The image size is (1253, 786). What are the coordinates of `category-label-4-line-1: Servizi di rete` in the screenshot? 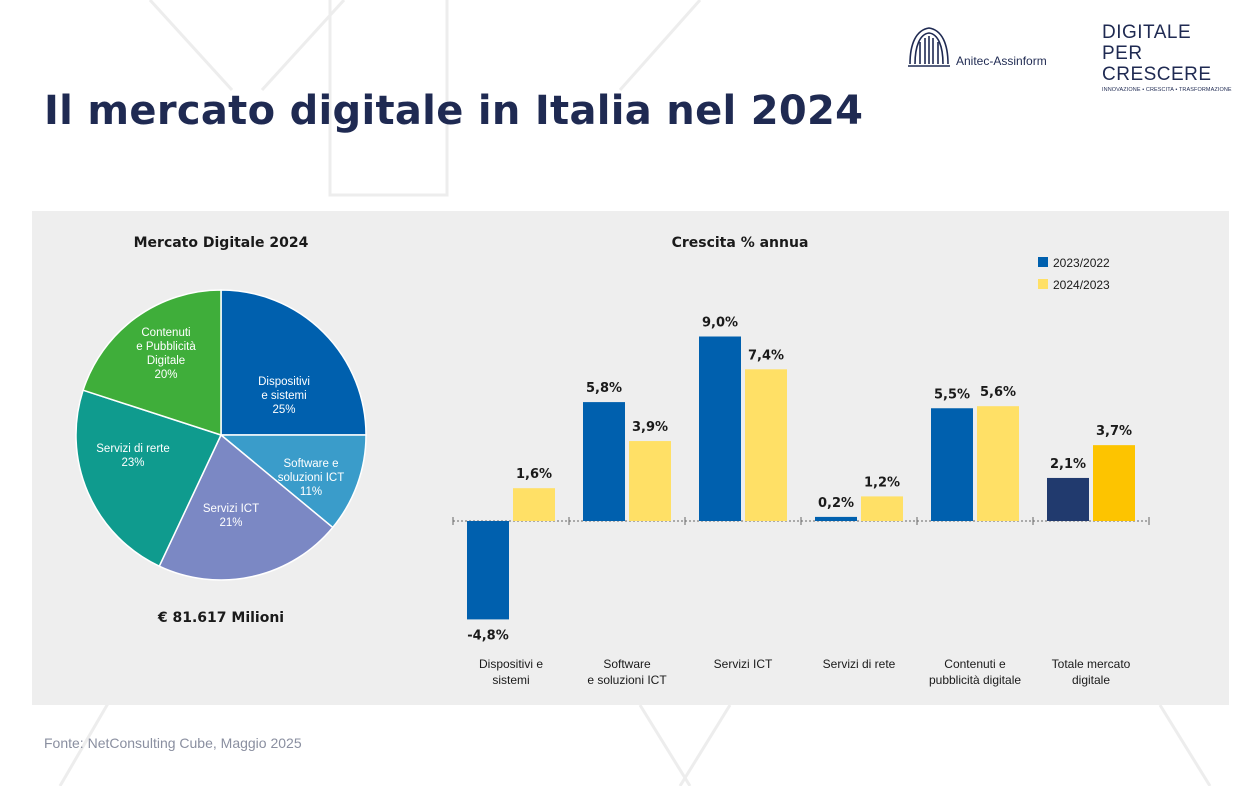 It's located at (859, 664).